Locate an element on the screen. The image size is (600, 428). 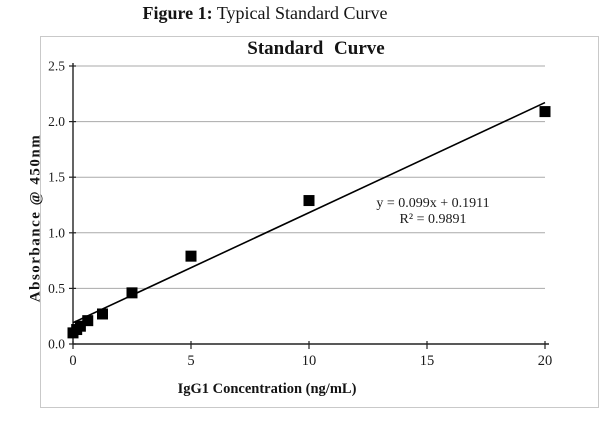
figure-caption: Figure 1: Typical Standard Curve is located at coordinates (265, 13).